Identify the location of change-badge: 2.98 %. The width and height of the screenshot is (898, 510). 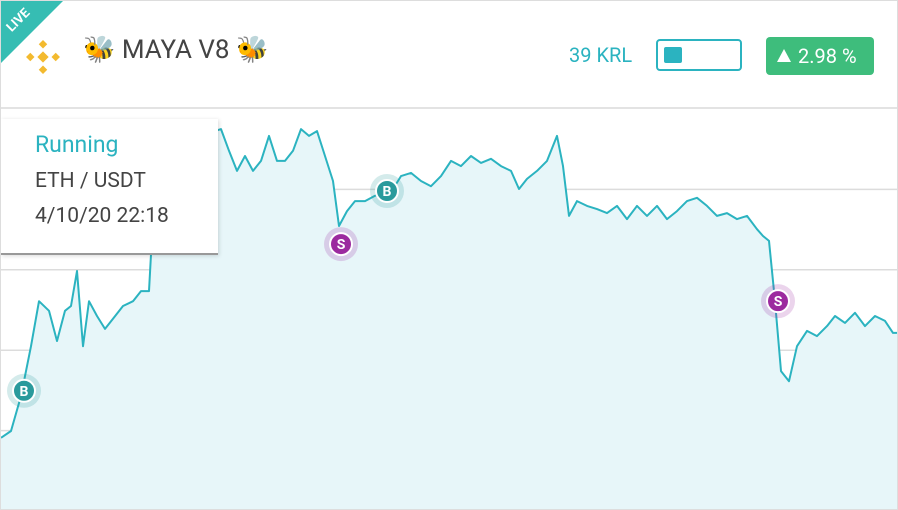
(820, 56).